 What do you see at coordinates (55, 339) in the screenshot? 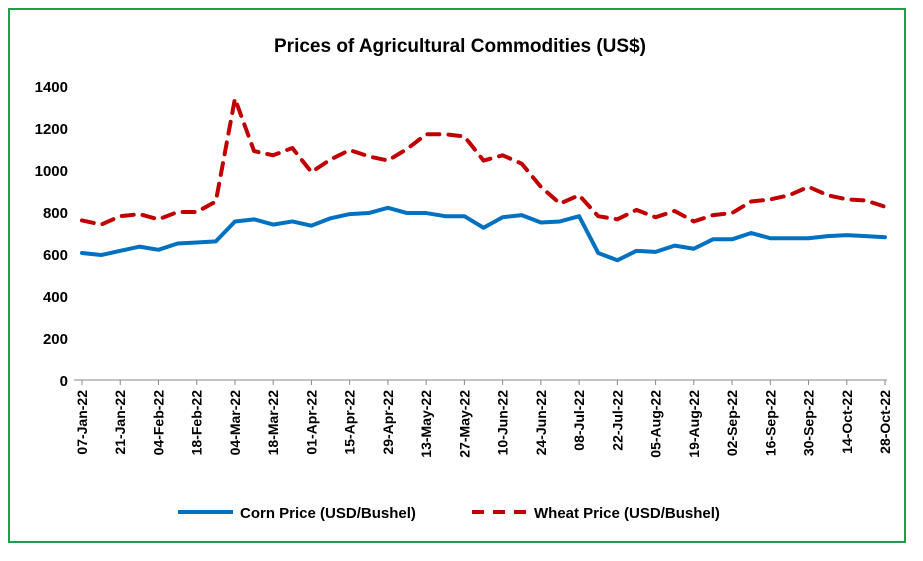
I see `y-tick-label: 200` at bounding box center [55, 339].